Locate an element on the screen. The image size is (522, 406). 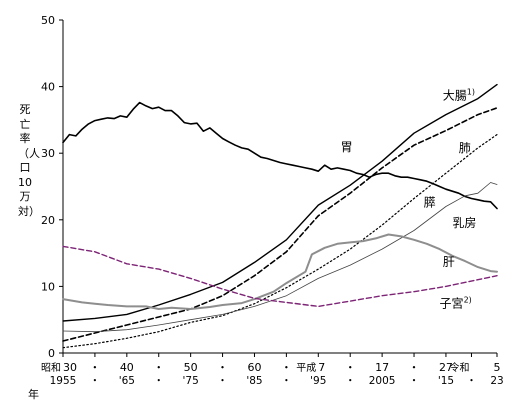
x-tick-western-label: '15 is located at coordinates (446, 381).